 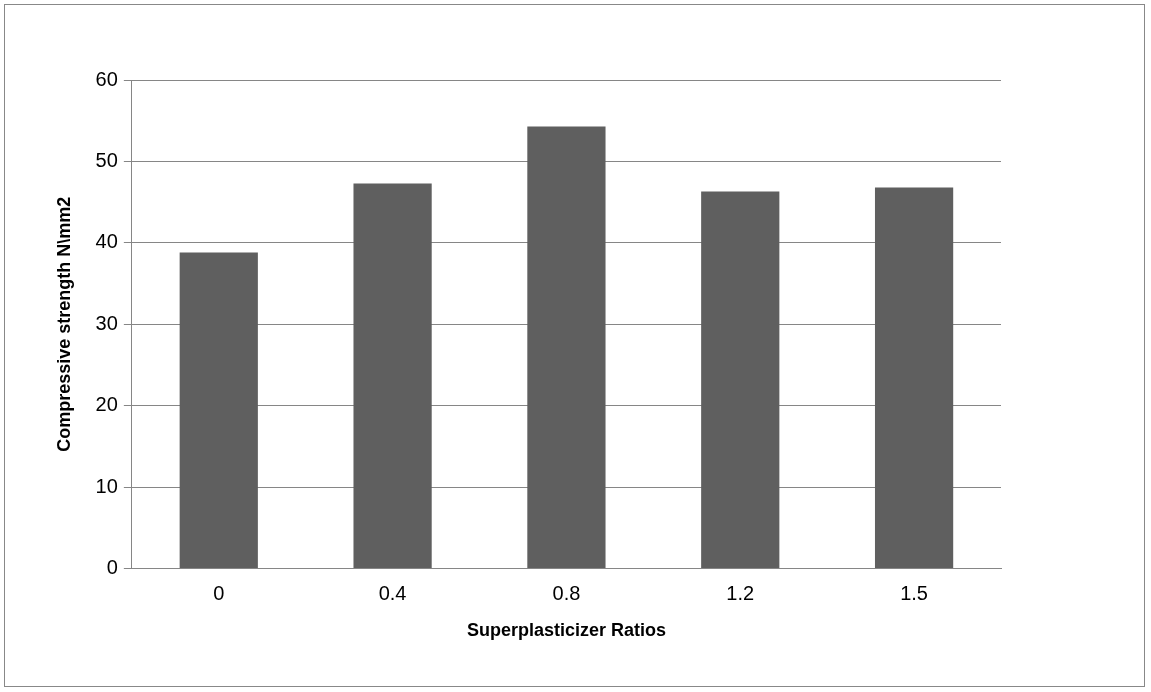 I want to click on y-tick-label: 40, so click(x=106, y=241).